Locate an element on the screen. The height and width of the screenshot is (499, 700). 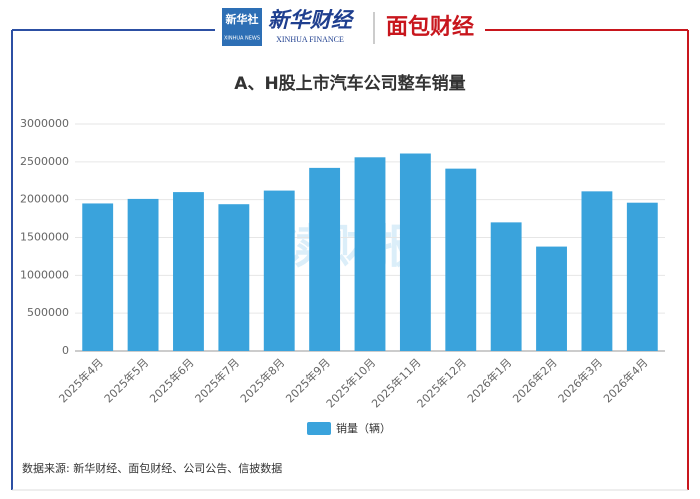
legend-swatch is located at coordinates (319, 428).